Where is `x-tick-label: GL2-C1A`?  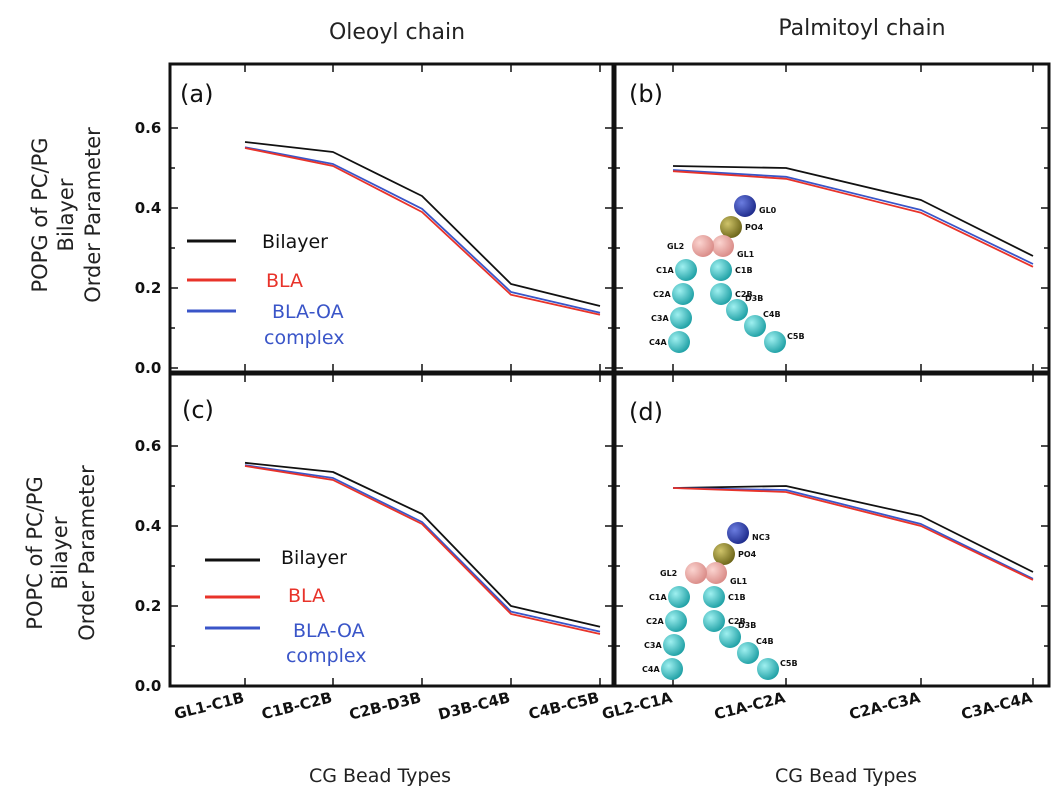
x-tick-label: GL2-C1A is located at coordinates (637, 705).